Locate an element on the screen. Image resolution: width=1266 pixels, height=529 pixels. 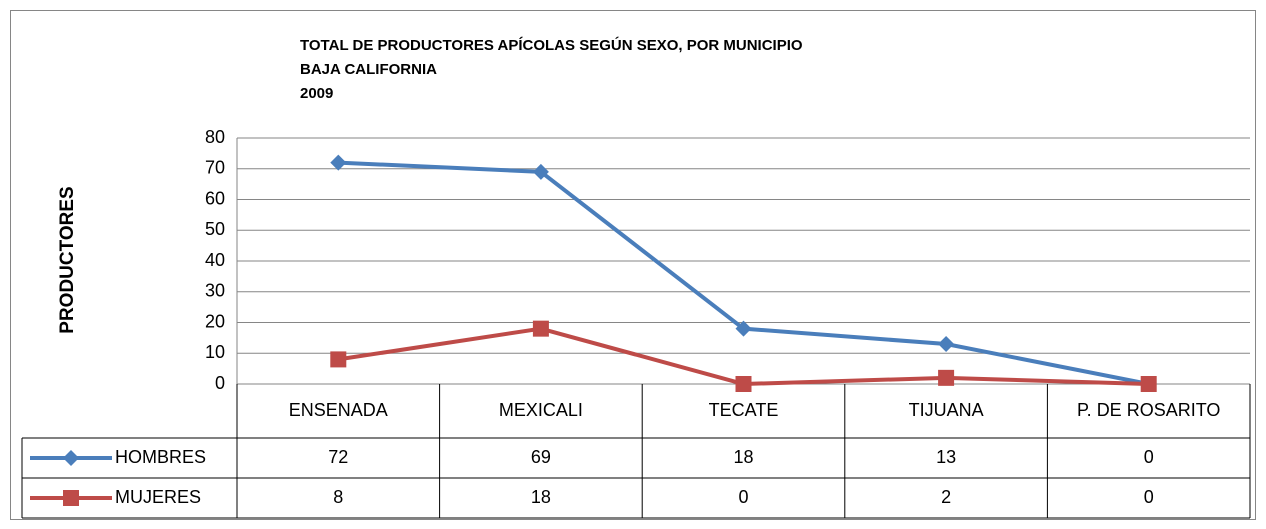
table-value: 69 is located at coordinates (541, 457).